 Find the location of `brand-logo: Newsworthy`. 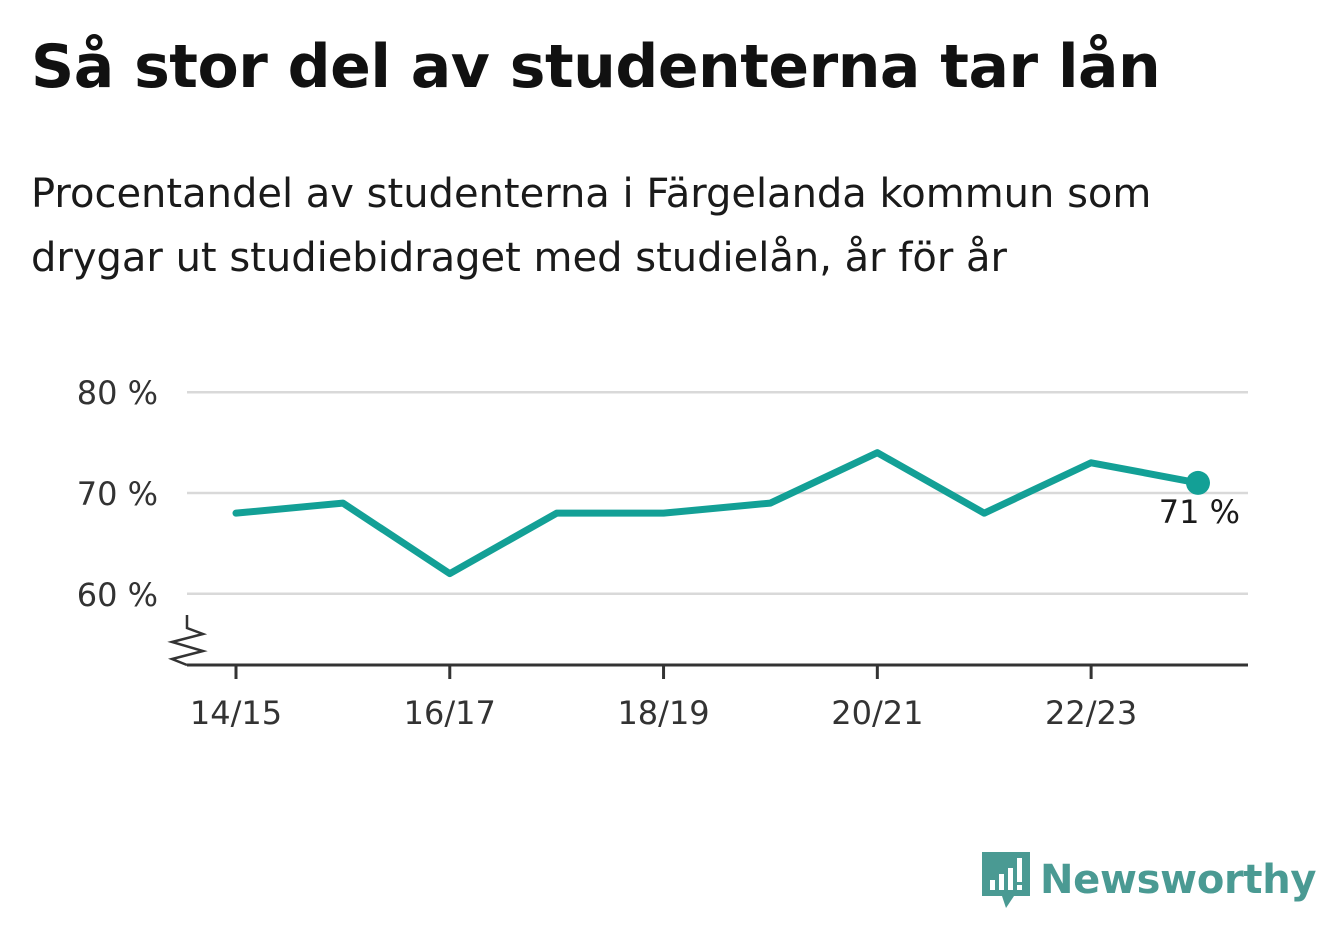

brand-logo: Newsworthy is located at coordinates (1148, 880).